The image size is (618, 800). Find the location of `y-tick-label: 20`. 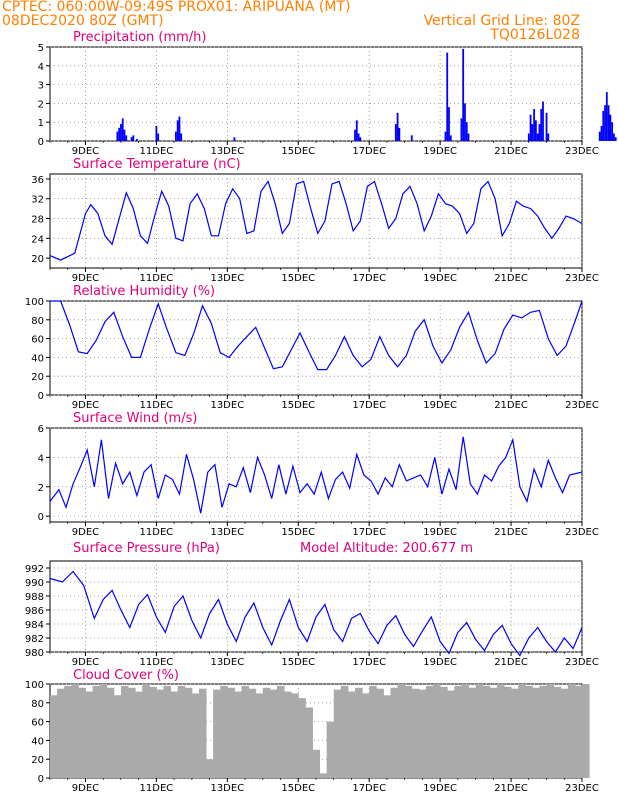

y-tick-label: 20 is located at coordinates (37, 259).